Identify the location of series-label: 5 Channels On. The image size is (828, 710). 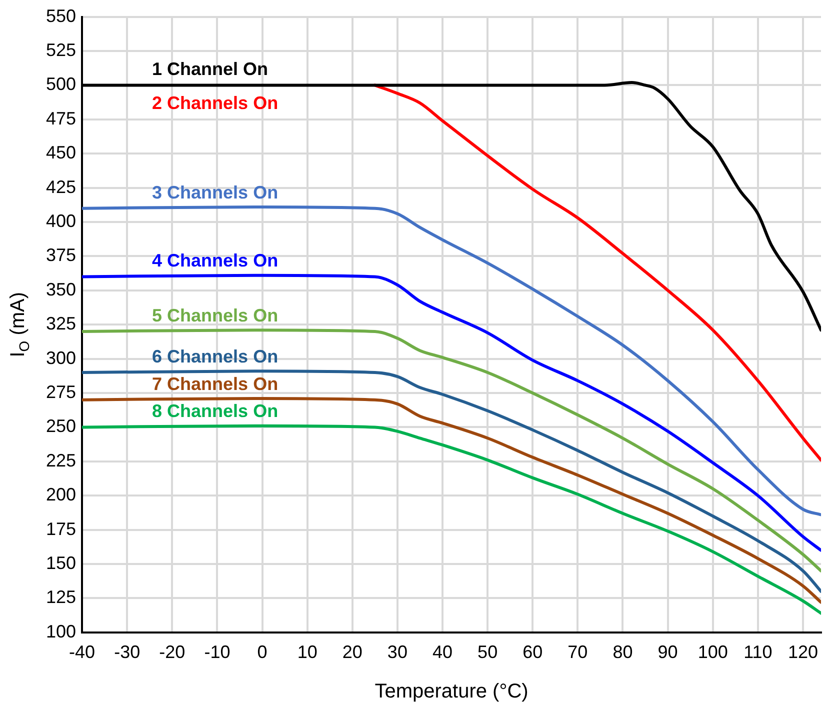
(215, 315).